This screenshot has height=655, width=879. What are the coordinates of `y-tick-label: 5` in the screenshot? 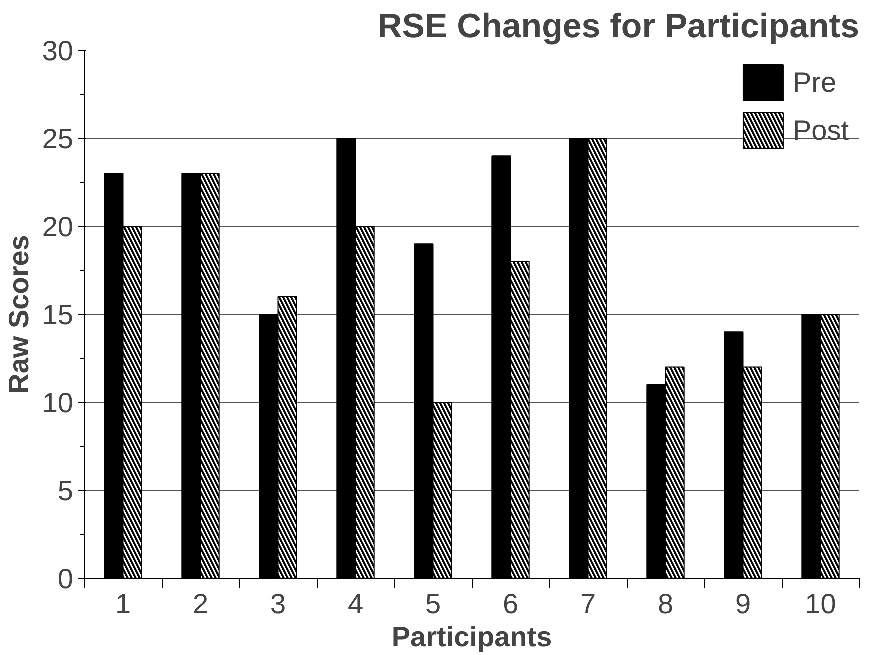 It's located at (66, 491).